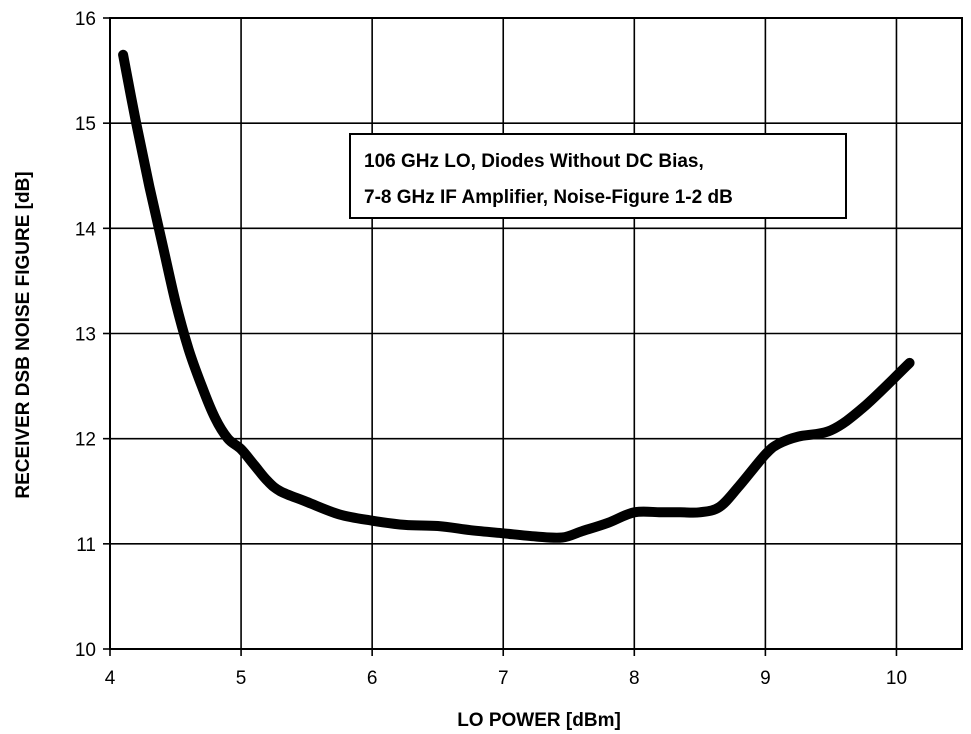  What do you see at coordinates (539, 720) in the screenshot?
I see `x-axis-title: LO POWER [dBm]` at bounding box center [539, 720].